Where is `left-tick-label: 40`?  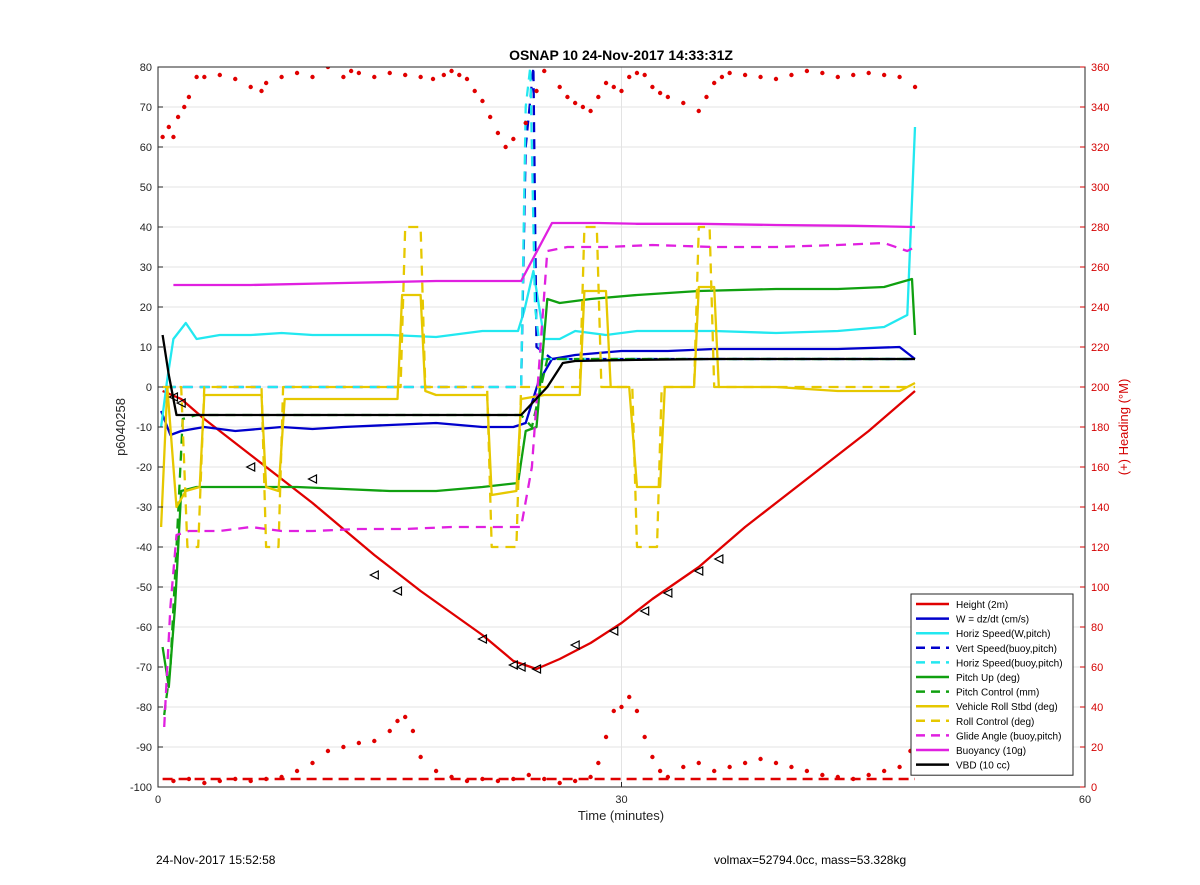
left-tick-label: 40 is located at coordinates (146, 228).